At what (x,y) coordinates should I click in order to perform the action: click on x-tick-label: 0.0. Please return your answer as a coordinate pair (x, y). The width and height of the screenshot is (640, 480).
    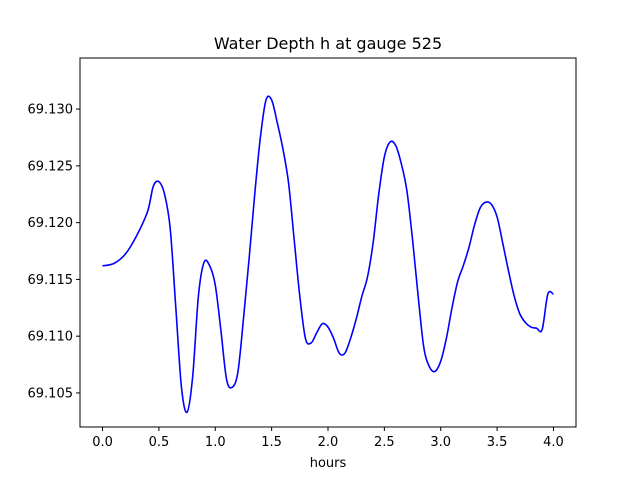
    Looking at the image, I should click on (102, 442).